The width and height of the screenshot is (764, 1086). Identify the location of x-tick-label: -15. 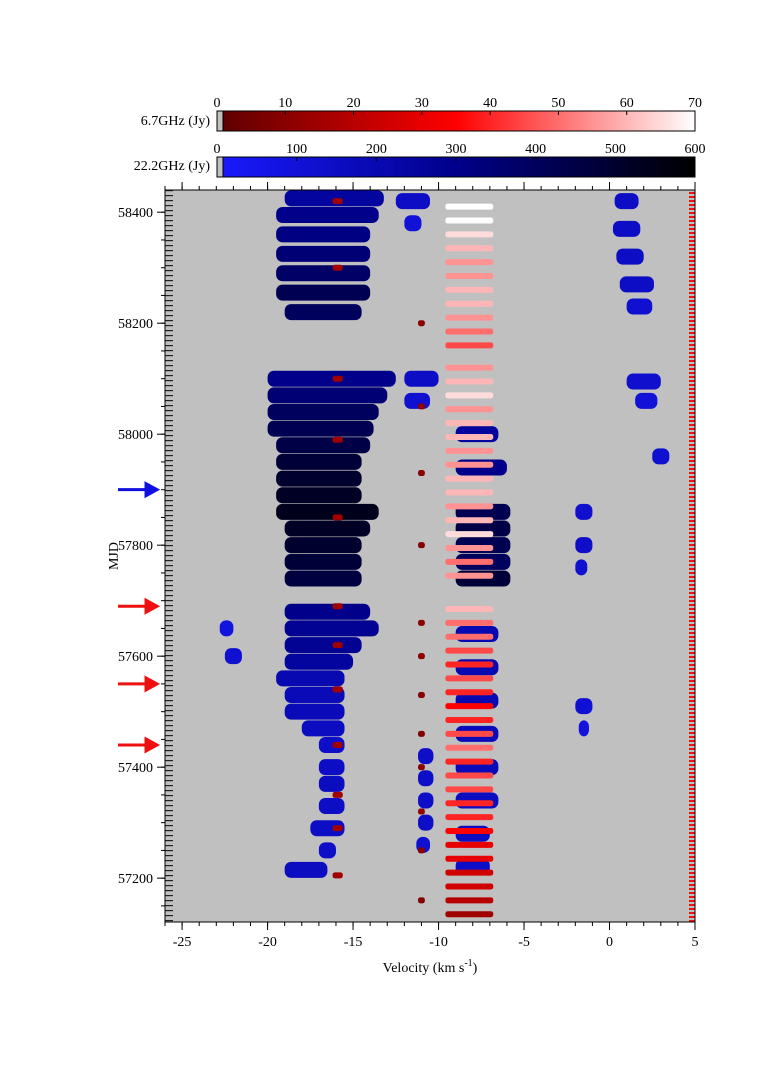
(353, 942).